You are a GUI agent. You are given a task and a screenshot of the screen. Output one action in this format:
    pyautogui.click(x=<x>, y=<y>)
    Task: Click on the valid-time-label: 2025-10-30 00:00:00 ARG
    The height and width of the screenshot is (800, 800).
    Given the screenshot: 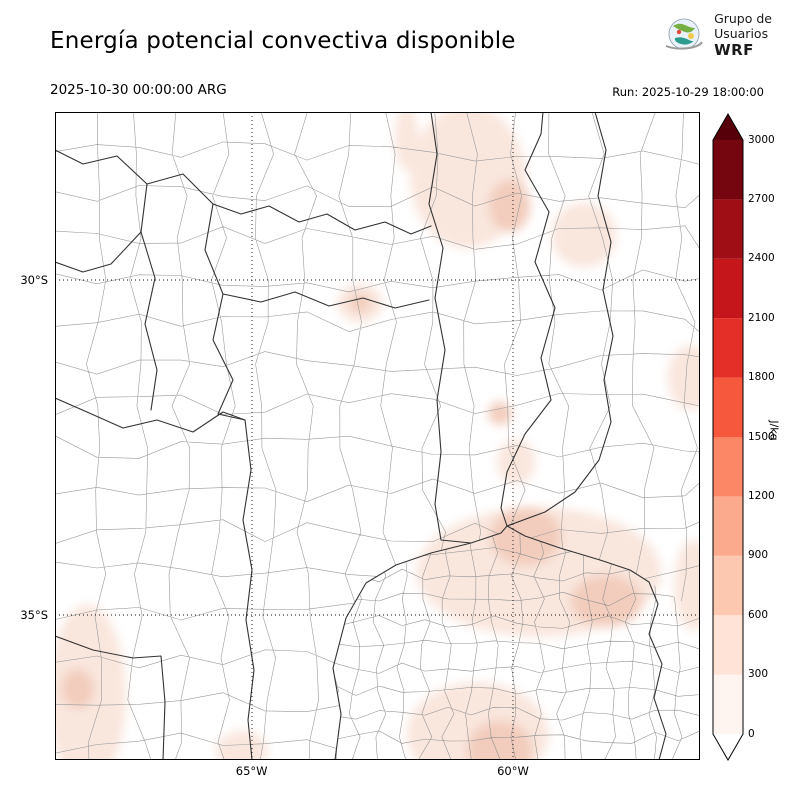 What is the action you would take?
    pyautogui.click(x=138, y=90)
    